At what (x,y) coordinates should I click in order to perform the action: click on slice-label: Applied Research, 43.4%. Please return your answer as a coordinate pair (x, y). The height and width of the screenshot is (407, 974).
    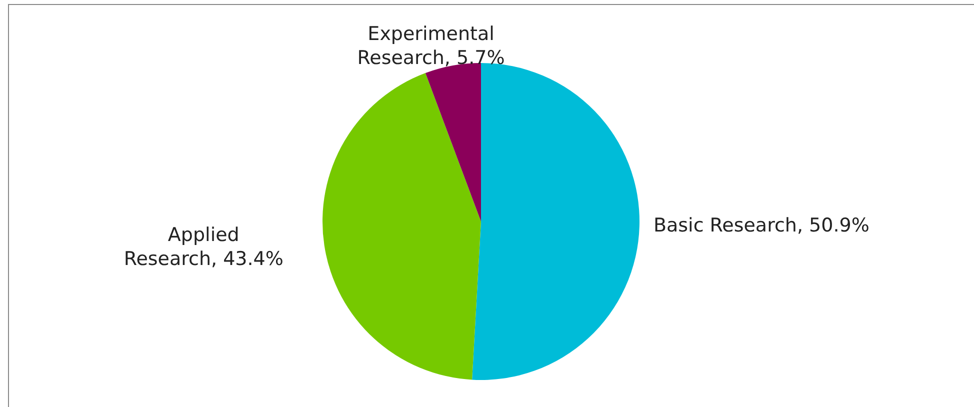
    Looking at the image, I should click on (204, 247).